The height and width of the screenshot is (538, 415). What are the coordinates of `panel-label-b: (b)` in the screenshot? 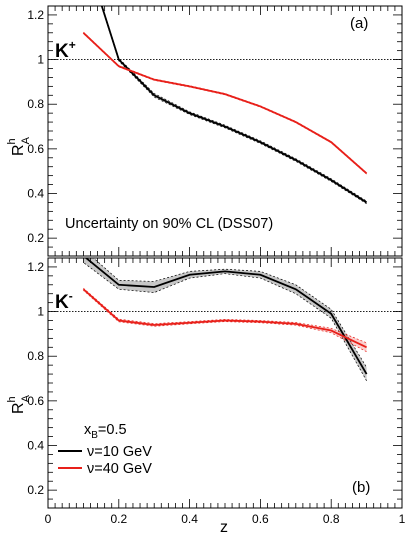 It's located at (361, 487).